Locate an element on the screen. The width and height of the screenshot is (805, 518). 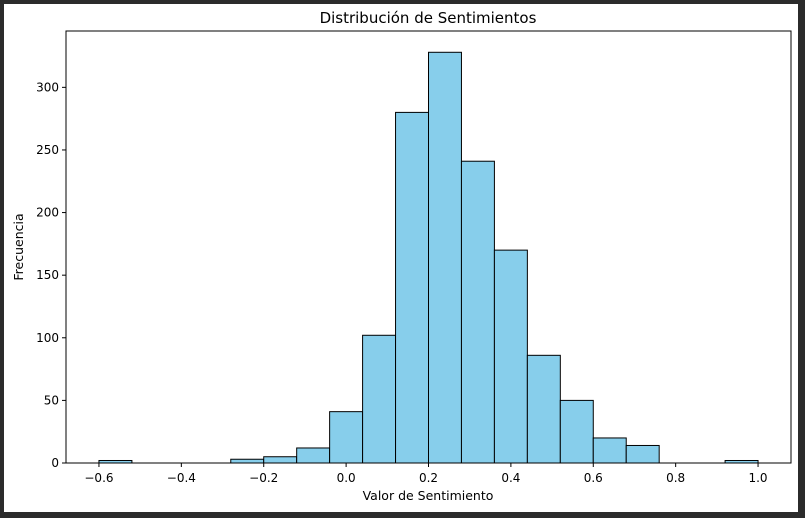
y-axis-label: Frecuencia is located at coordinates (18, 246).